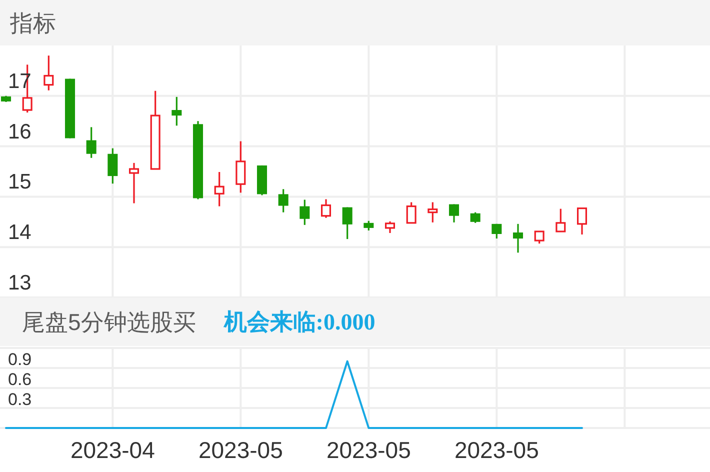 This screenshot has height=472, width=710. What do you see at coordinates (300, 321) in the screenshot?
I see `legend: 机会来临:0.000` at bounding box center [300, 321].